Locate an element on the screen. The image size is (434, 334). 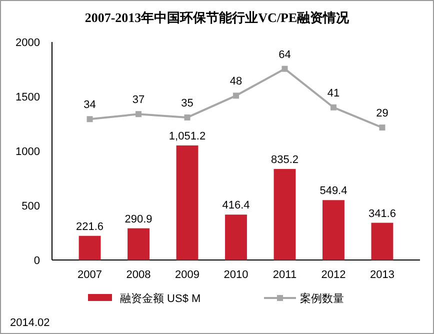
y-tick-label: 1000 is located at coordinates (28, 152).